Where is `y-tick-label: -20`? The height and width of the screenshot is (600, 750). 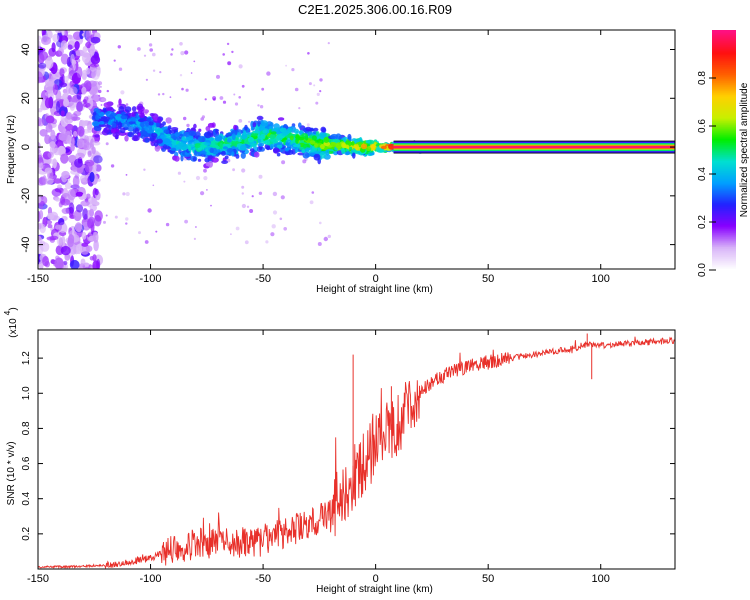
y-tick-label: -20 is located at coordinates (26, 196).